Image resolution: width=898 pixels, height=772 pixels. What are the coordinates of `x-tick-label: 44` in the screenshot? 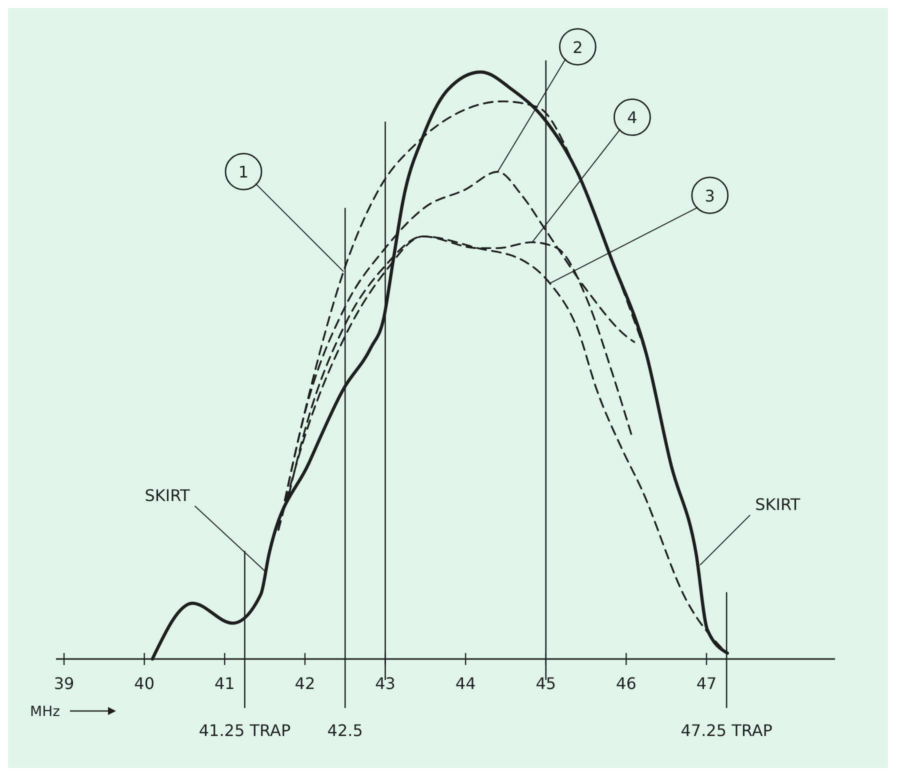 It's located at (465, 683).